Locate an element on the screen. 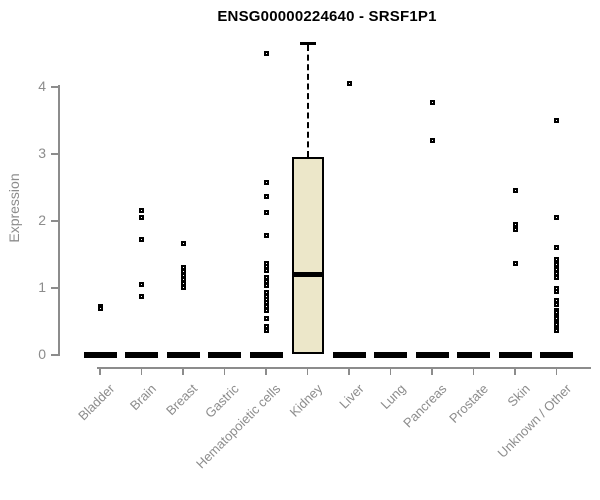  whisker-line is located at coordinates (307, 101).